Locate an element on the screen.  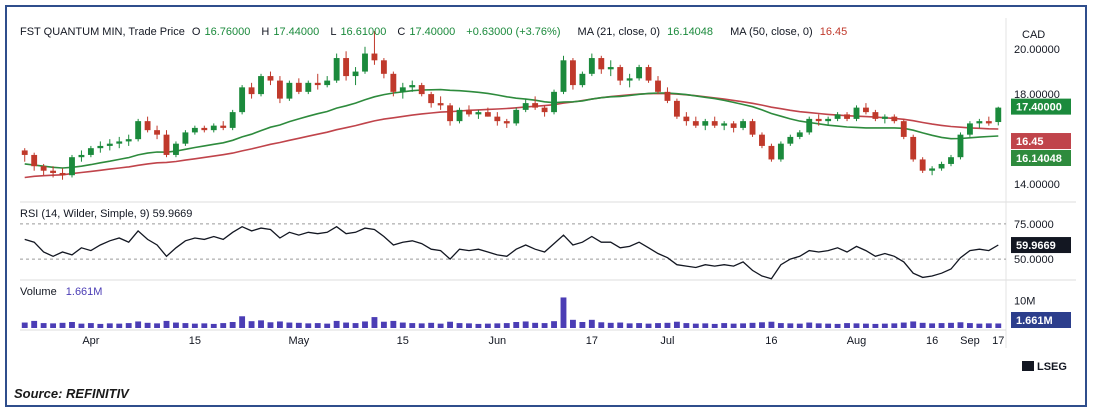
x-tick-label-8: Aug is located at coordinates (857, 341).